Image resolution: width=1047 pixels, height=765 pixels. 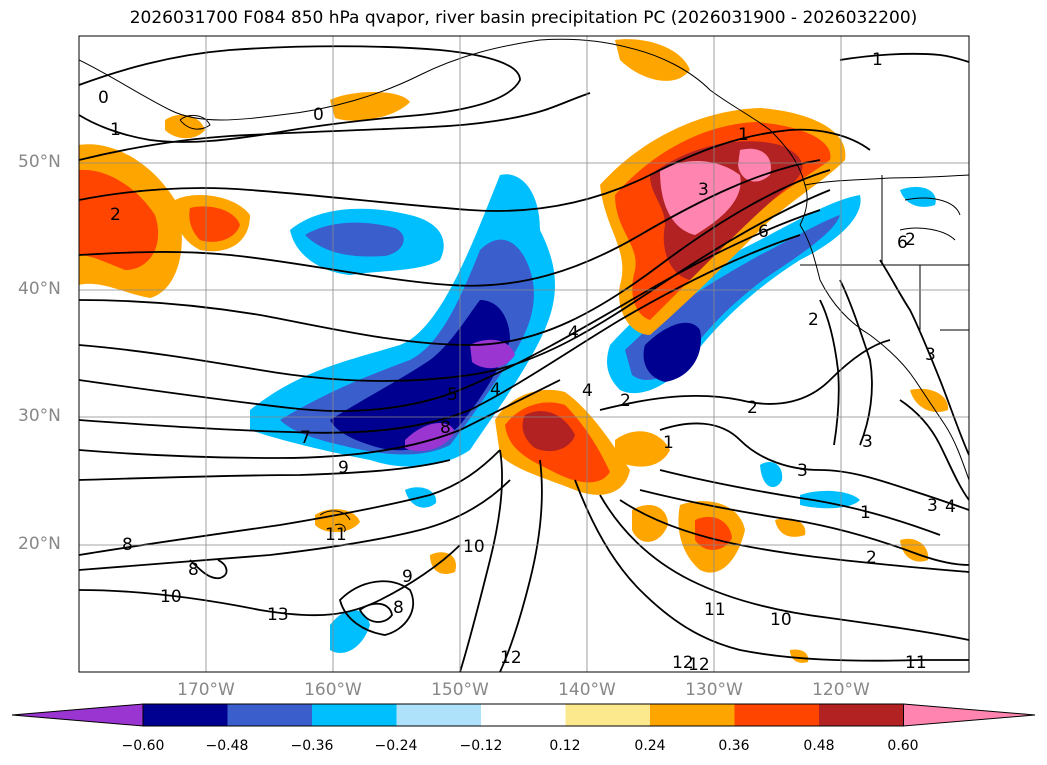 What do you see at coordinates (734, 746) in the screenshot?
I see `colorbar-tick: 0.36` at bounding box center [734, 746].